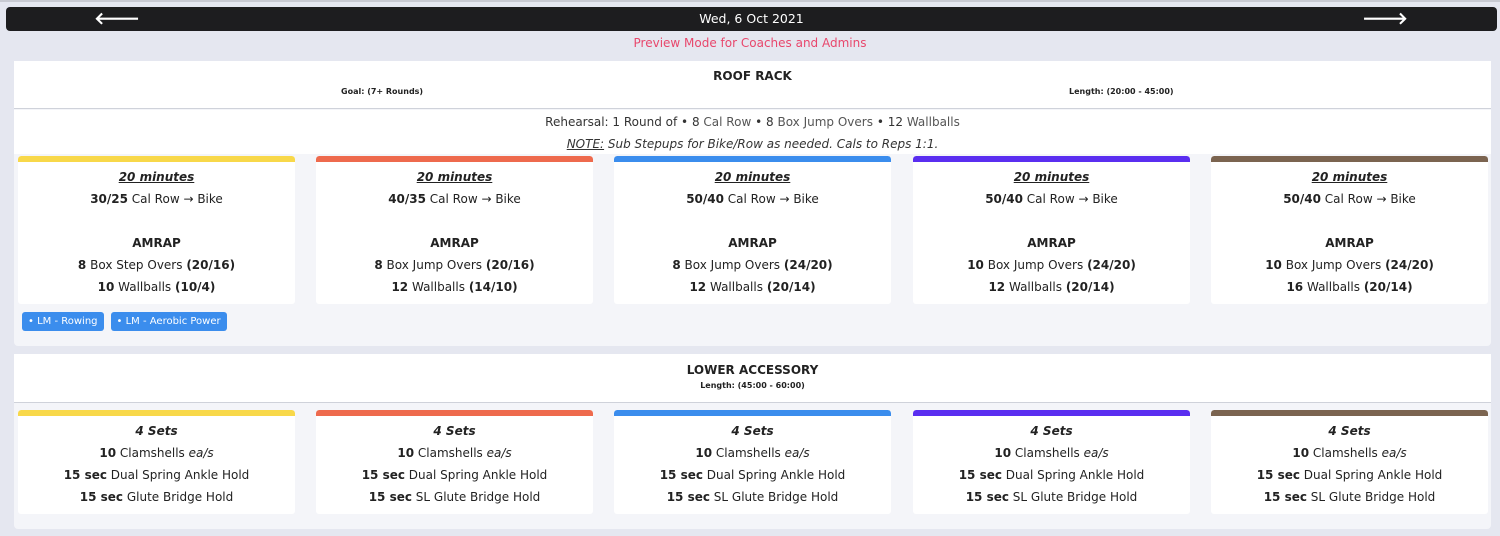 Image resolution: width=1500 pixels, height=536 pixels. I want to click on rehearsal-movement: Box Jump Overs, so click(825, 122).